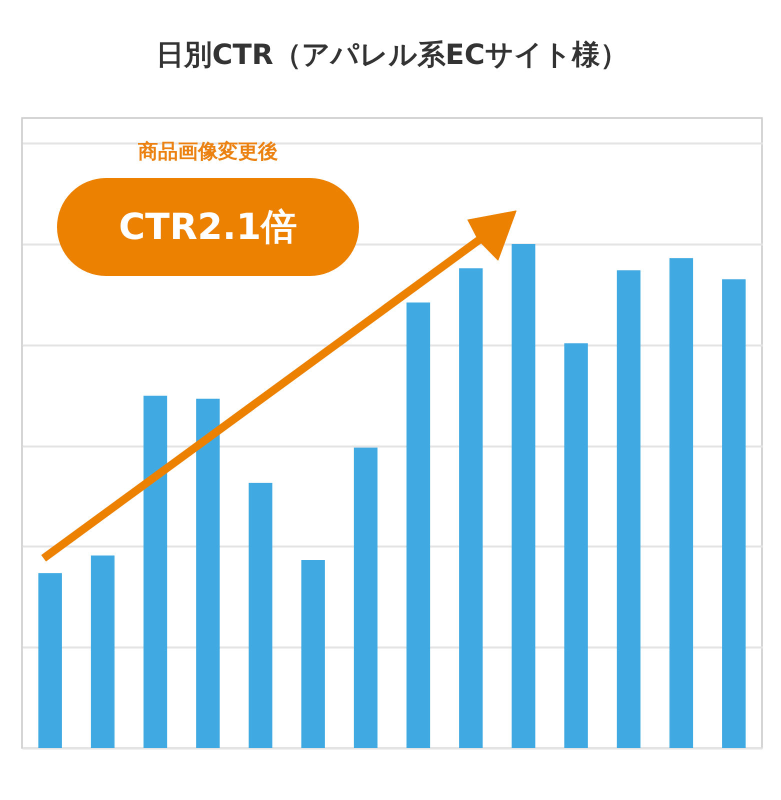  I want to click on rounded-label-shape: CTR2.1倍, so click(208, 227).